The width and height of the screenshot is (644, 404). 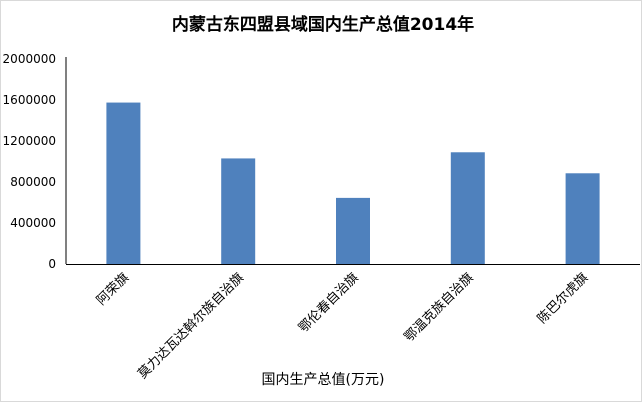 What do you see at coordinates (29, 141) in the screenshot?
I see `y-tick-label: 1200000` at bounding box center [29, 141].